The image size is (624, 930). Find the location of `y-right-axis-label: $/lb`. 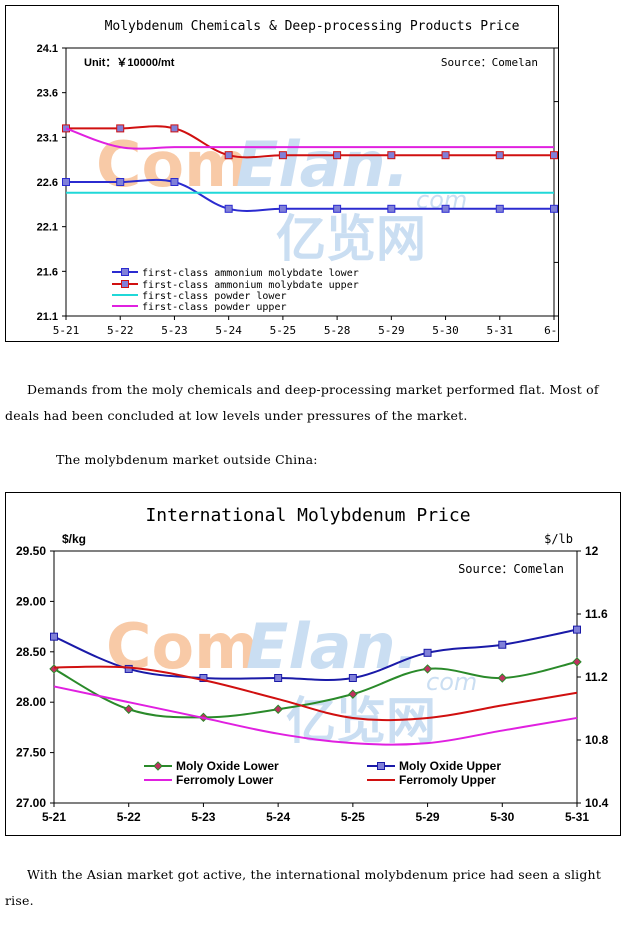

y-right-axis-label: $/lb is located at coordinates (558, 539).